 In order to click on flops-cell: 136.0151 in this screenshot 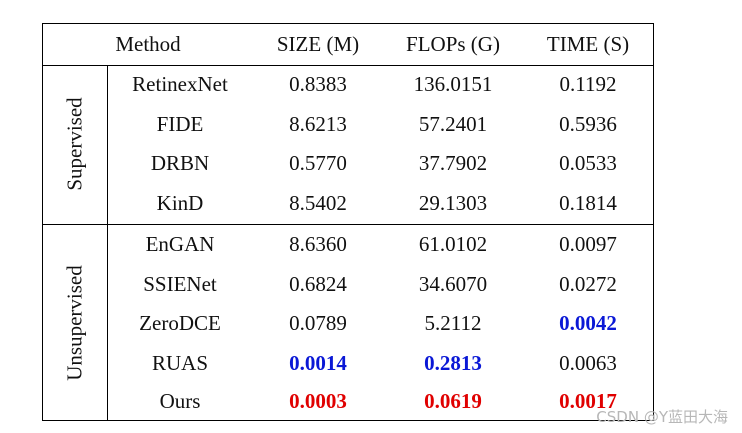, I will do `click(453, 84)`.